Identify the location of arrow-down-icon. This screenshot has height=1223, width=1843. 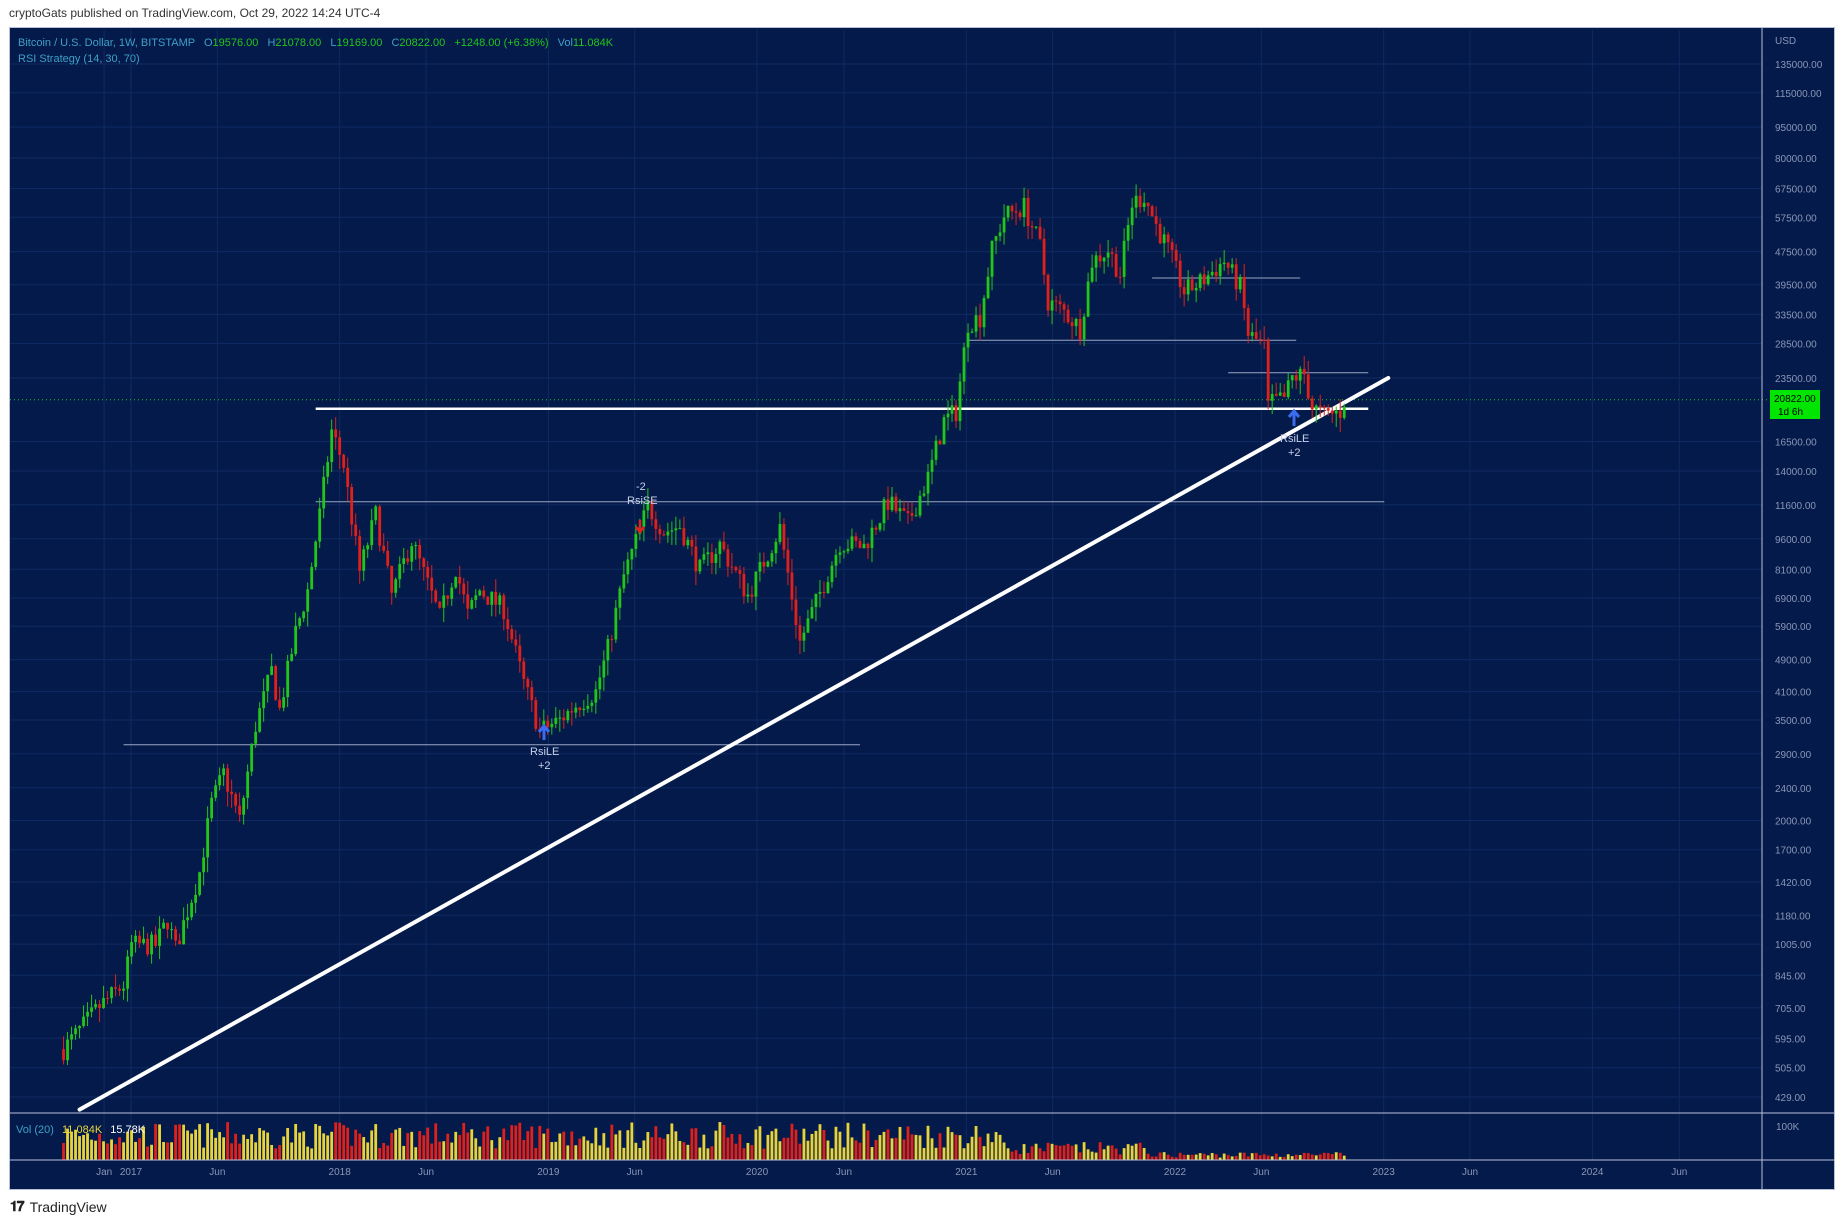
(640, 527).